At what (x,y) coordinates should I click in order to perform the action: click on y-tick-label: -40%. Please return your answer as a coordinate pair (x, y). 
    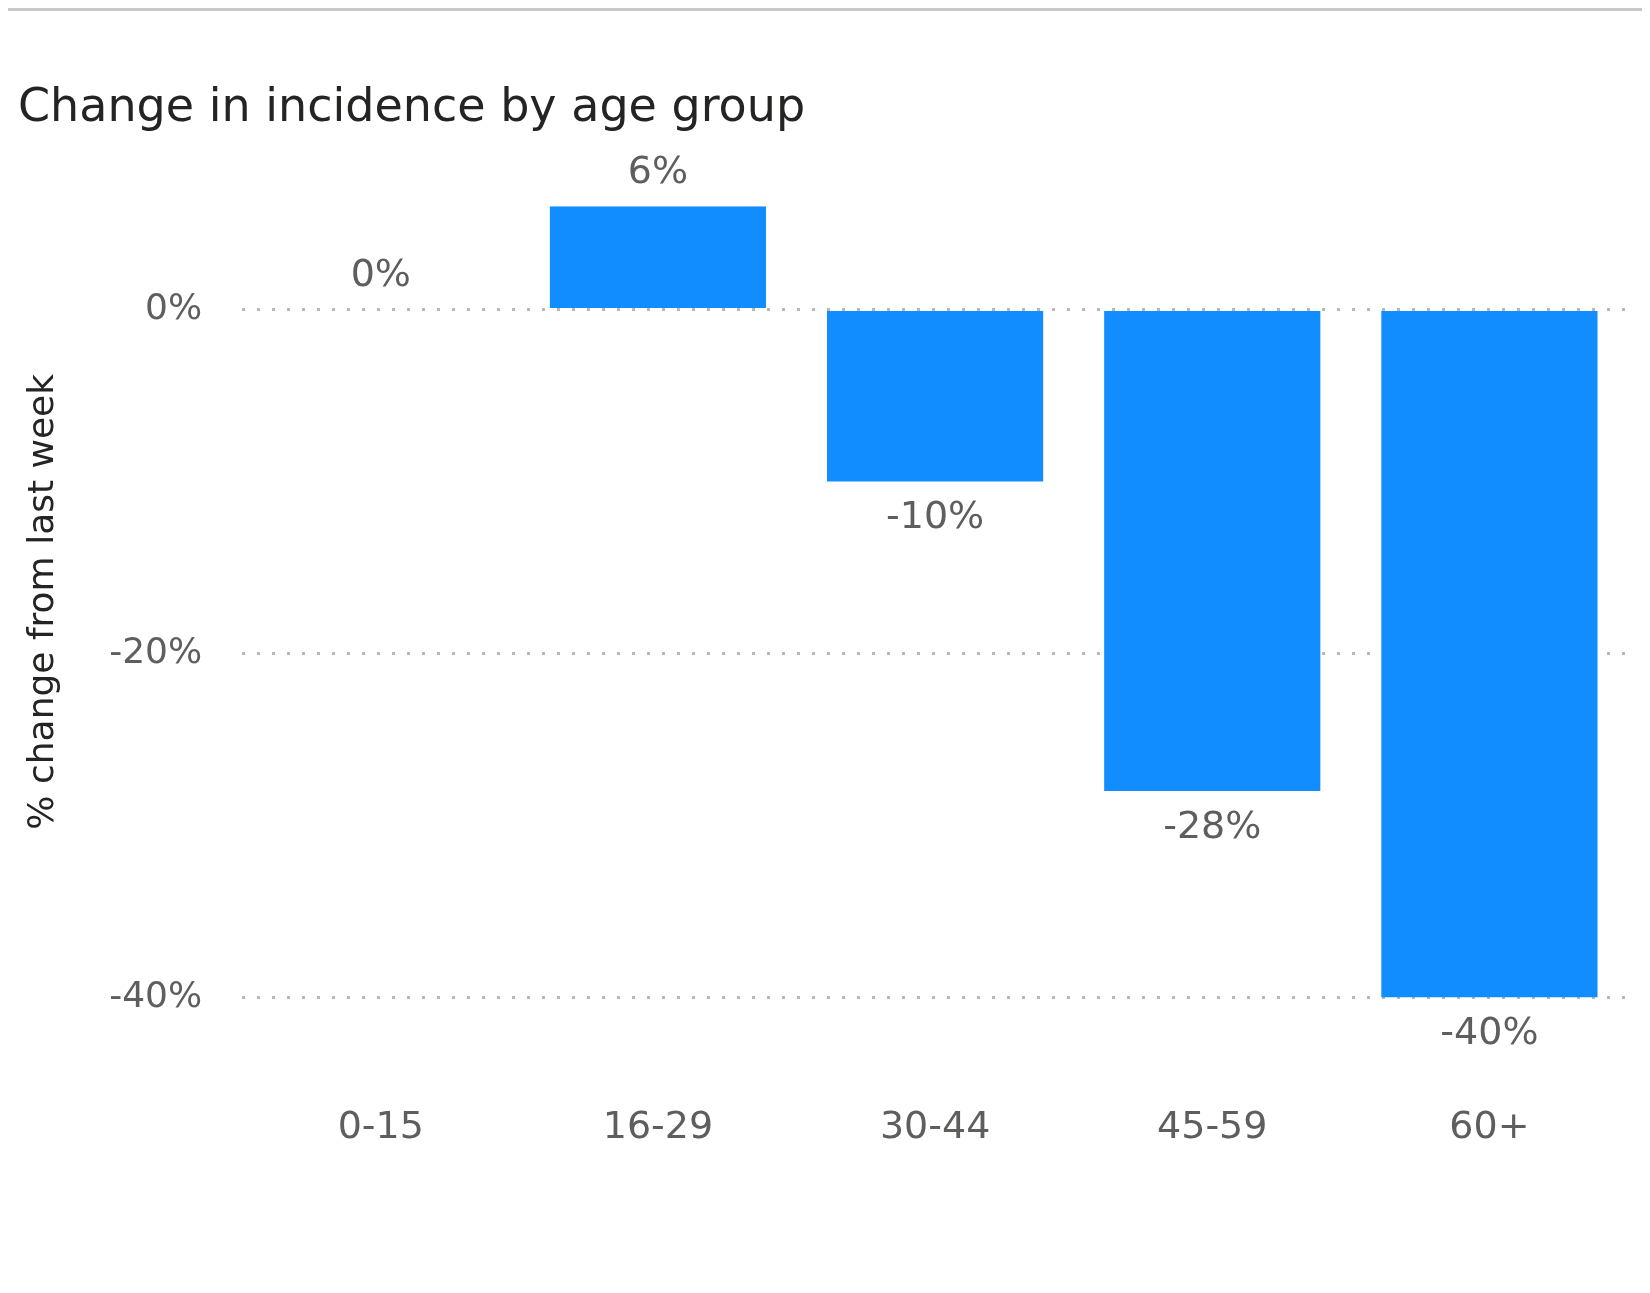
    Looking at the image, I should click on (156, 994).